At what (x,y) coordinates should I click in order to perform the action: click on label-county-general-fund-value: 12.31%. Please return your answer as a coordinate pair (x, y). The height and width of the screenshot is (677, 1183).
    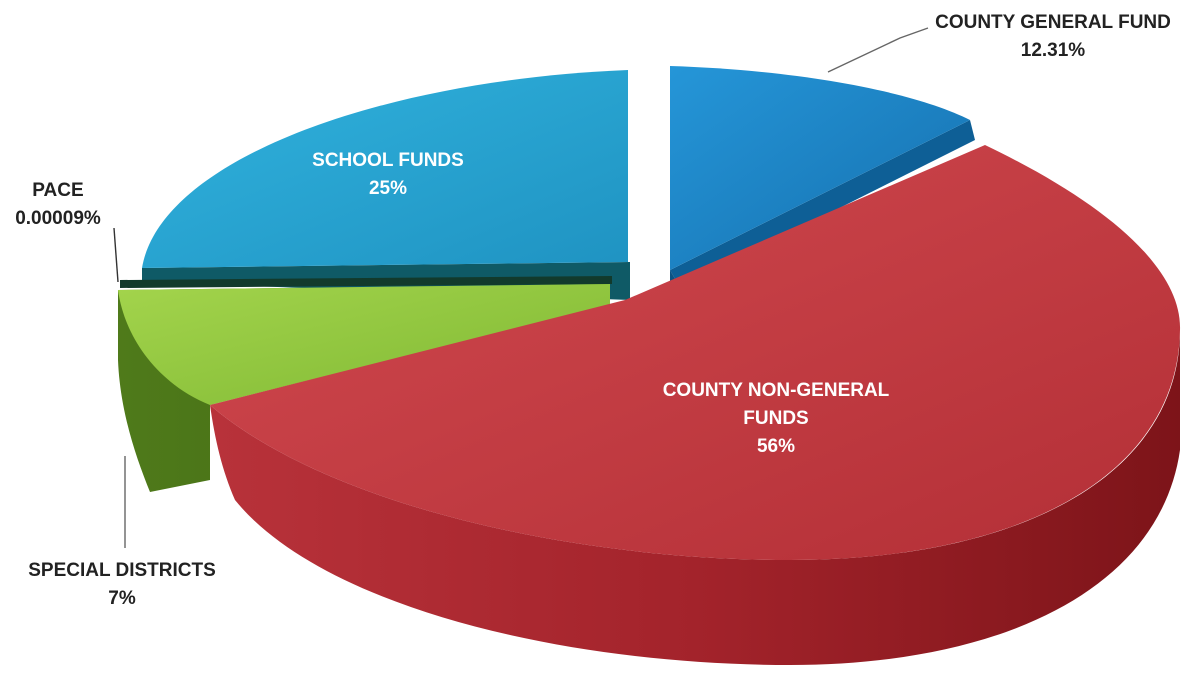
    Looking at the image, I should click on (1053, 50).